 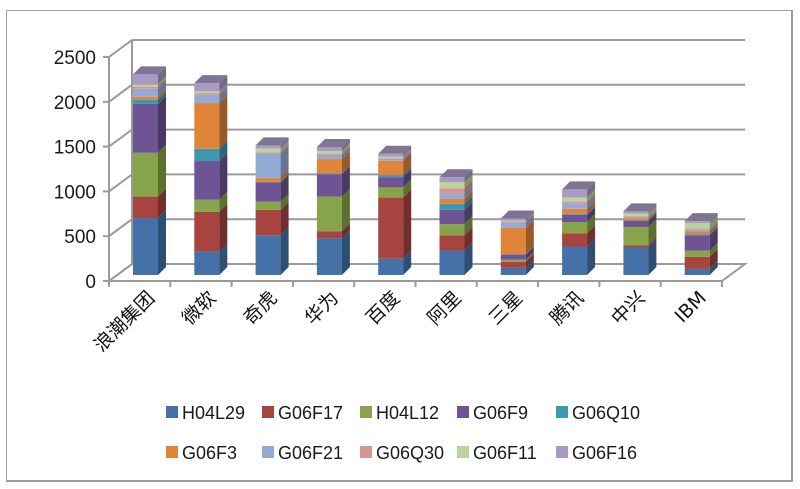 What do you see at coordinates (410, 453) in the screenshot?
I see `legend-label: G06Q30` at bounding box center [410, 453].